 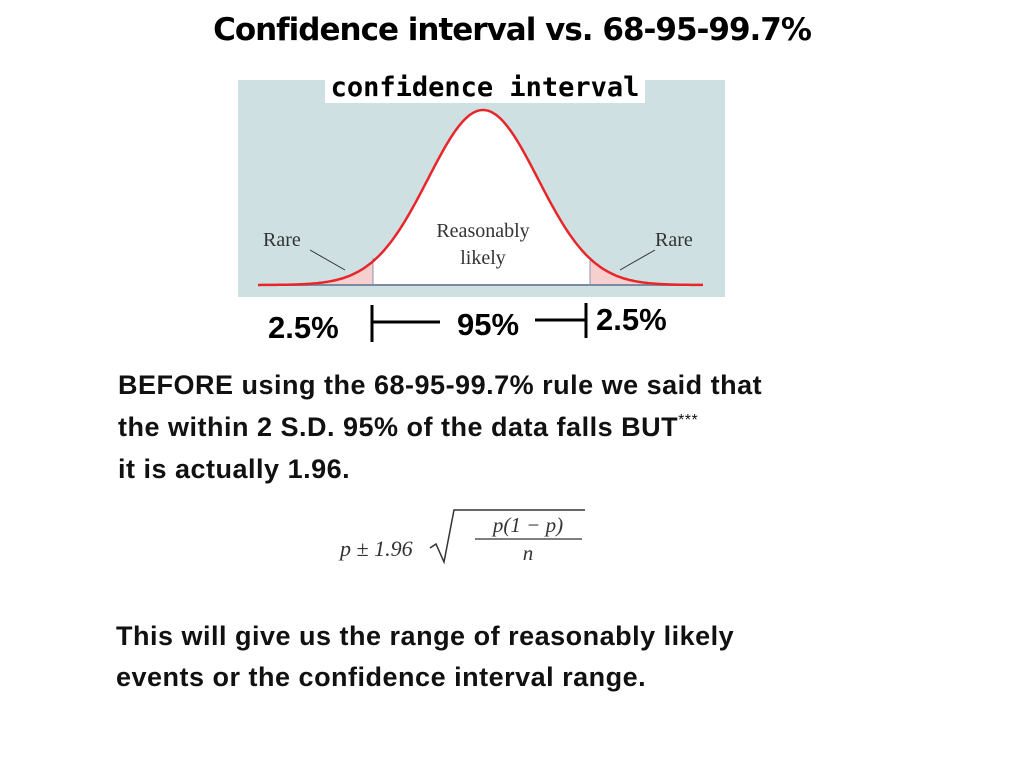 I want to click on superscript: ***, so click(x=688, y=420).